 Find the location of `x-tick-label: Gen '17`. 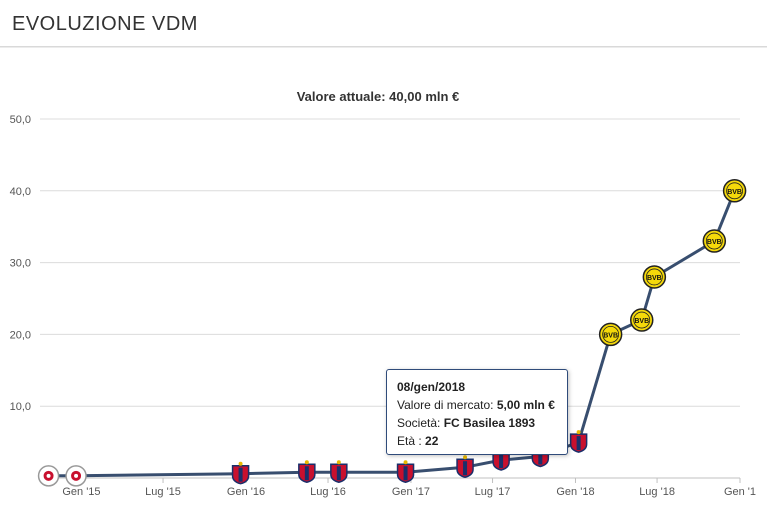

x-tick-label: Gen '17 is located at coordinates (411, 492).